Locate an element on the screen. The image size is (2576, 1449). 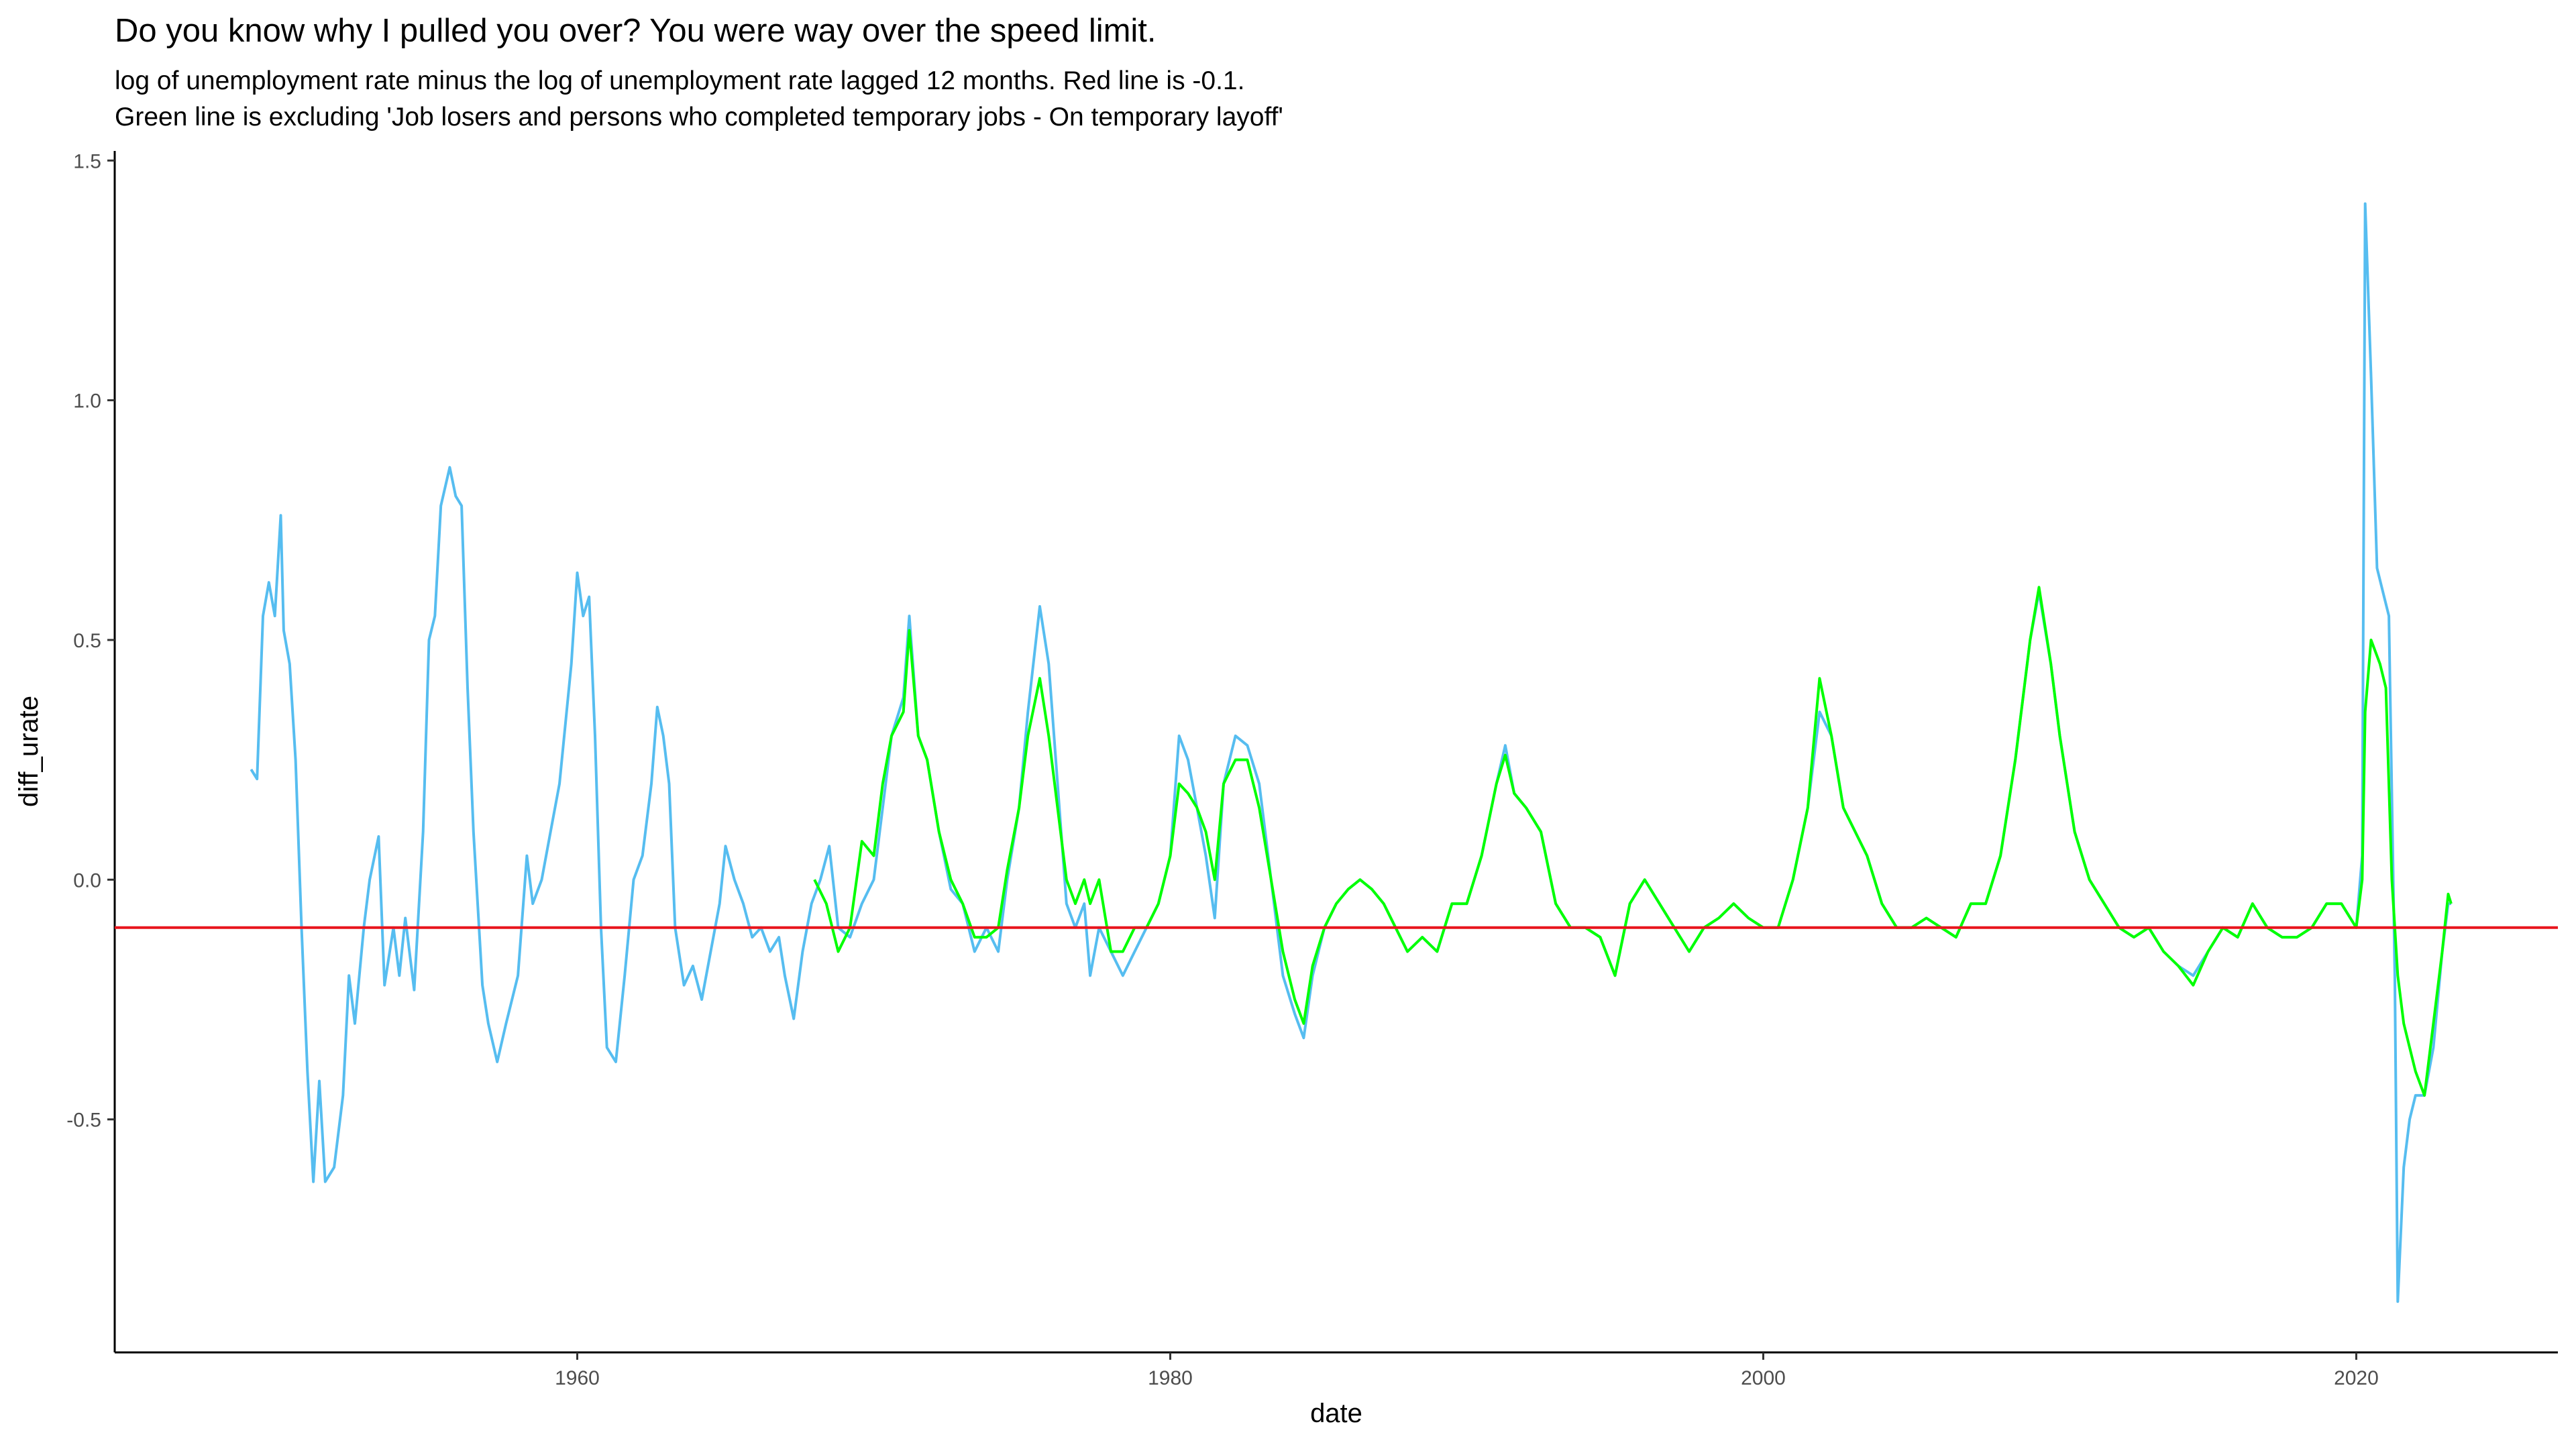
x-tick-label: 1960 is located at coordinates (577, 1378).